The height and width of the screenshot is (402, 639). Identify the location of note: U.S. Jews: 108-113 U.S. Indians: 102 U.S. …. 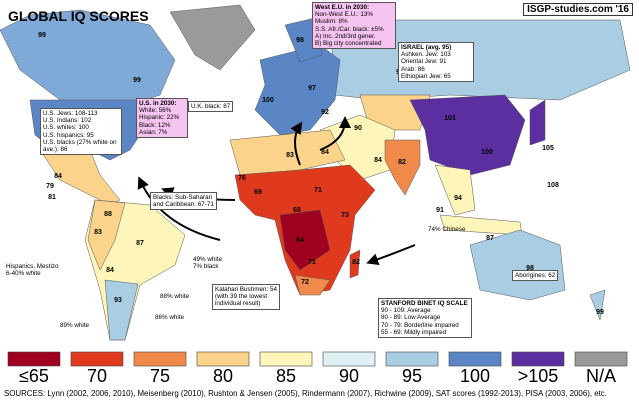
(81, 132).